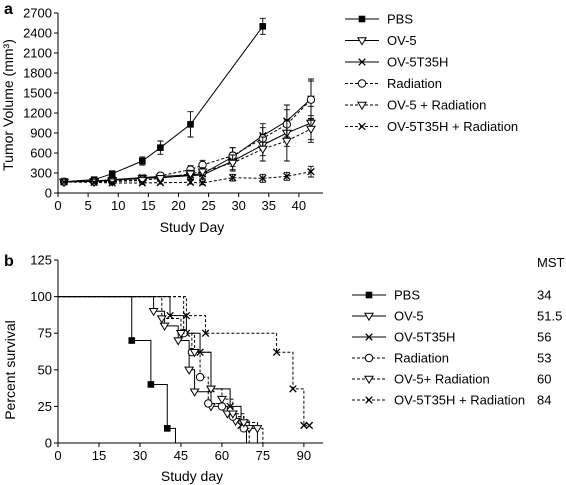 The width and height of the screenshot is (566, 485). I want to click on mst-value-radiation: 53, so click(544, 358).